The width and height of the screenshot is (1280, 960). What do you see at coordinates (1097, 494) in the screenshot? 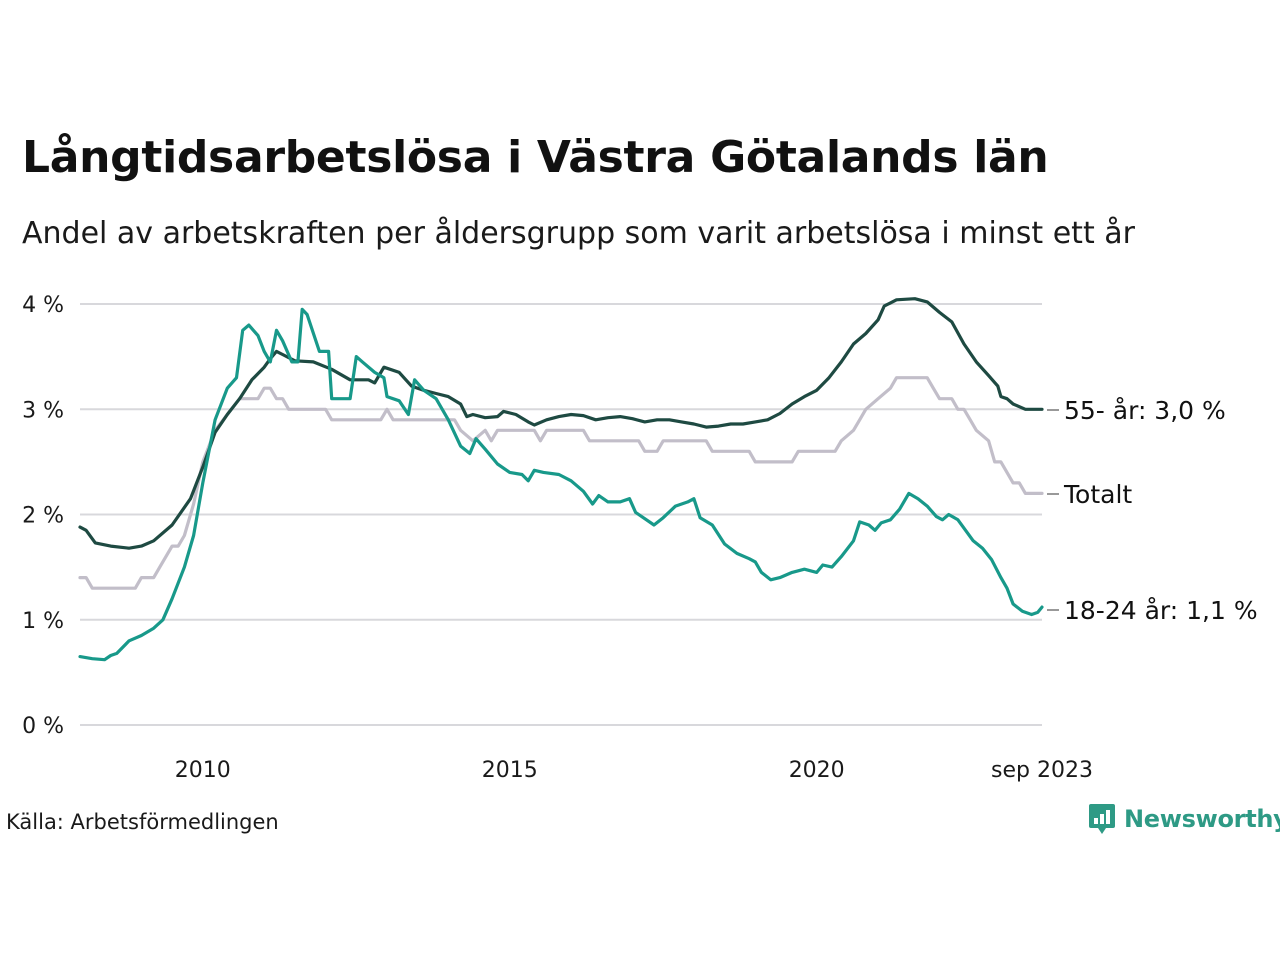
I see `series-end-label: Totalt` at bounding box center [1097, 494].